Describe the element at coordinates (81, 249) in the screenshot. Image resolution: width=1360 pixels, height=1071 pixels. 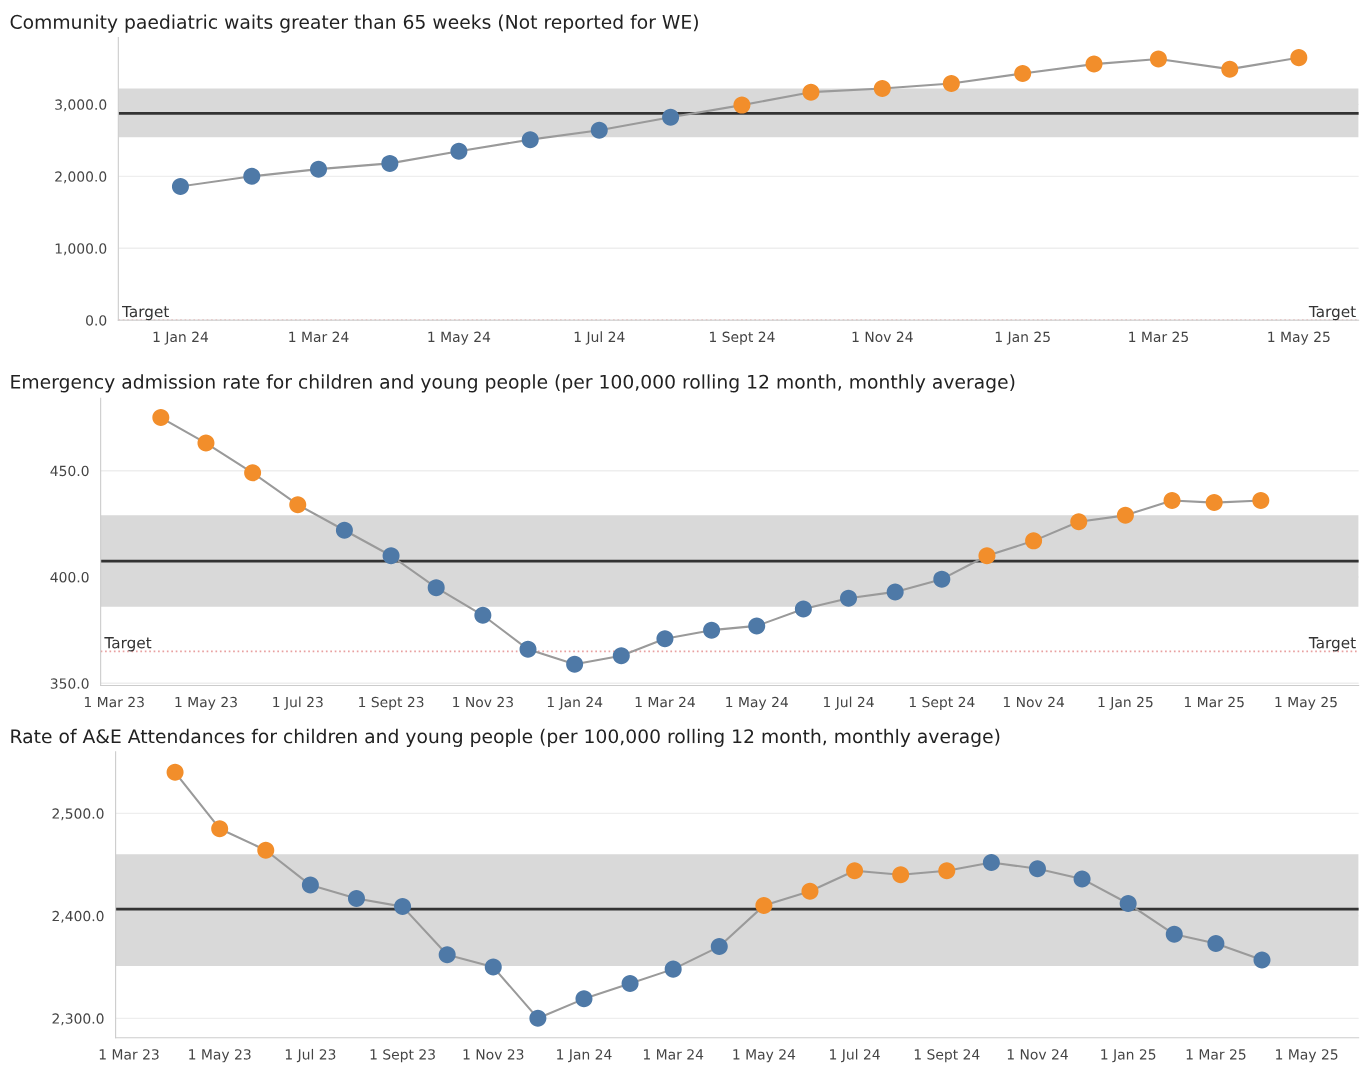
I see `y-tick-label: 1,000.0` at that location.